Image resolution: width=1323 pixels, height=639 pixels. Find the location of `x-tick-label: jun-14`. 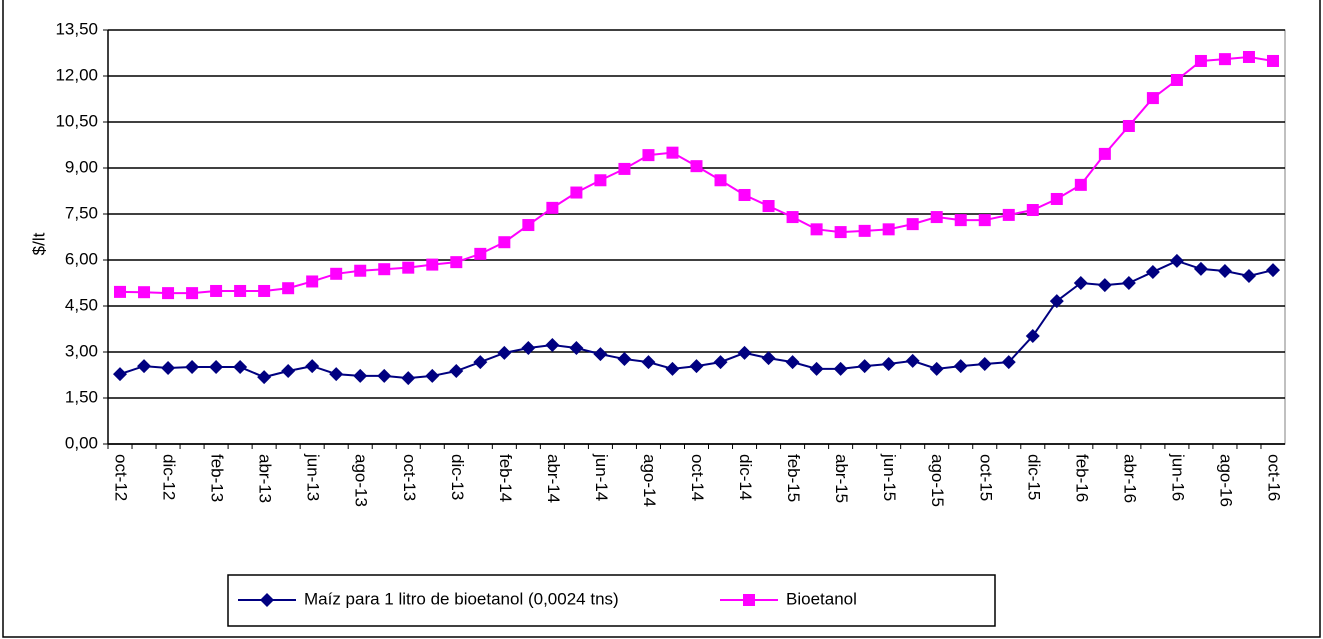

x-tick-label: jun-14 is located at coordinates (601, 477).